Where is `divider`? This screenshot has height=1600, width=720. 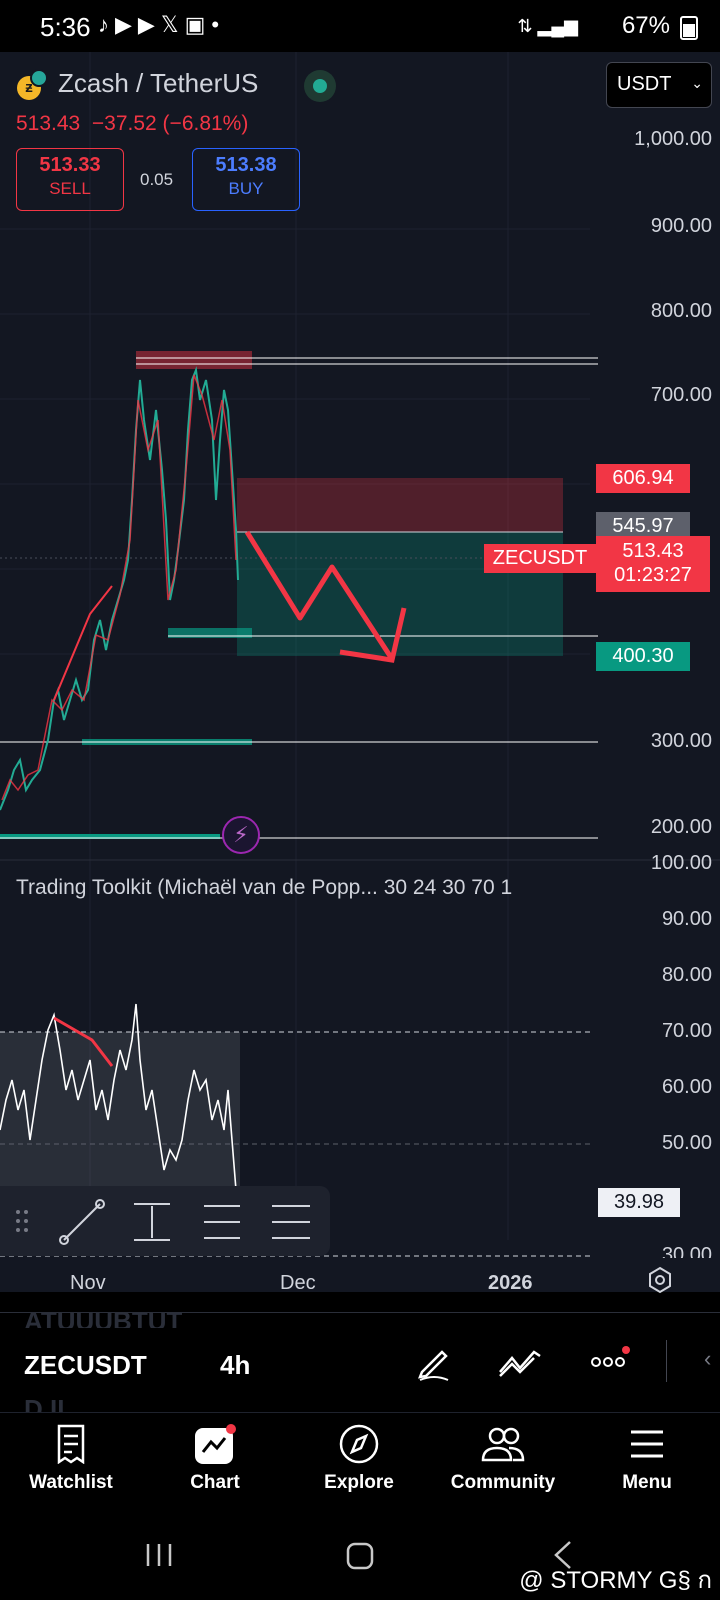
divider is located at coordinates (666, 1361).